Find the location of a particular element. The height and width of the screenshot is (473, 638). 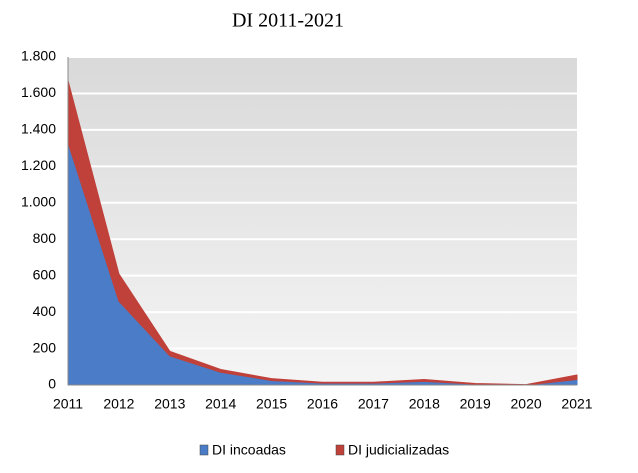

x-tick-label: 2020 is located at coordinates (526, 404).